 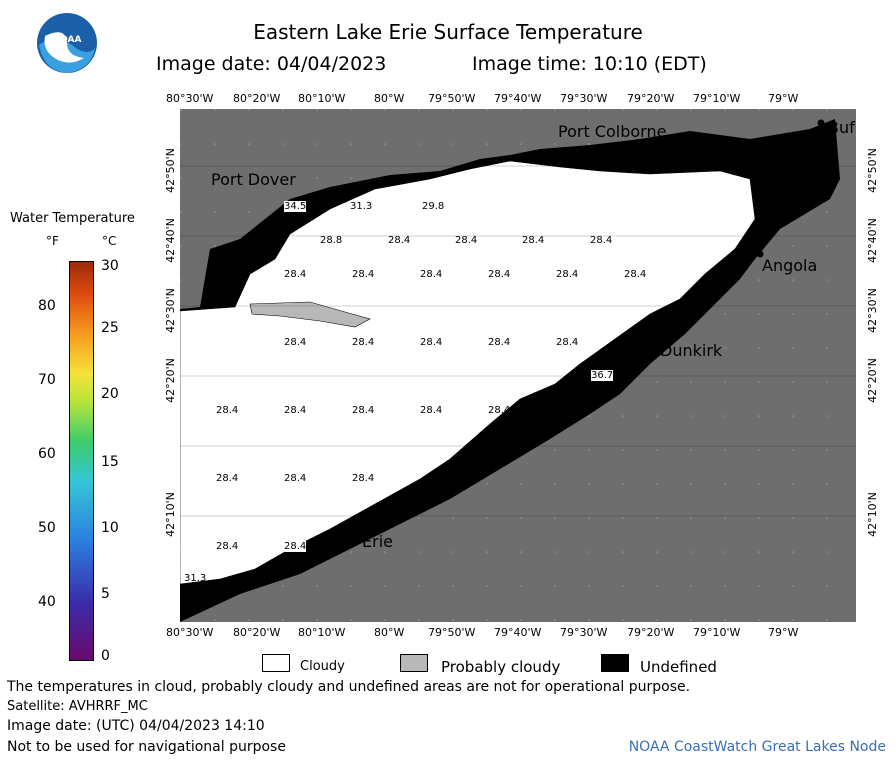 I want to click on credit: NOAA CoastWatch Great Lakes Node, so click(x=757, y=747).